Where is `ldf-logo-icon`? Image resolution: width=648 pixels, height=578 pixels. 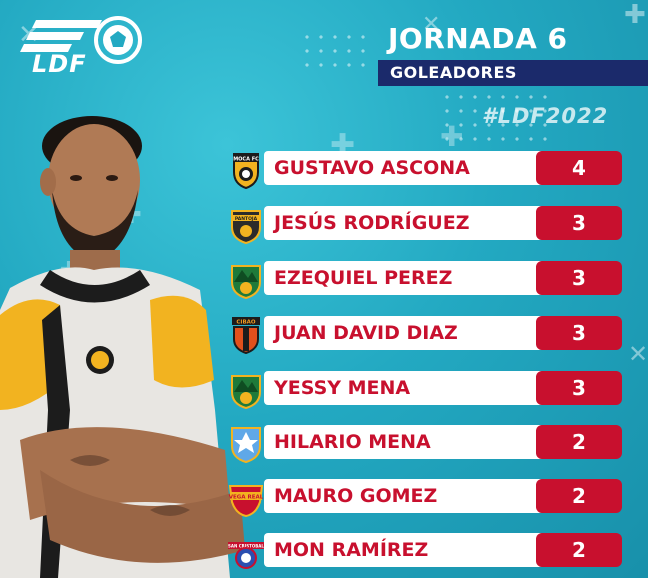
ldf-logo-icon is located at coordinates (81, 40).